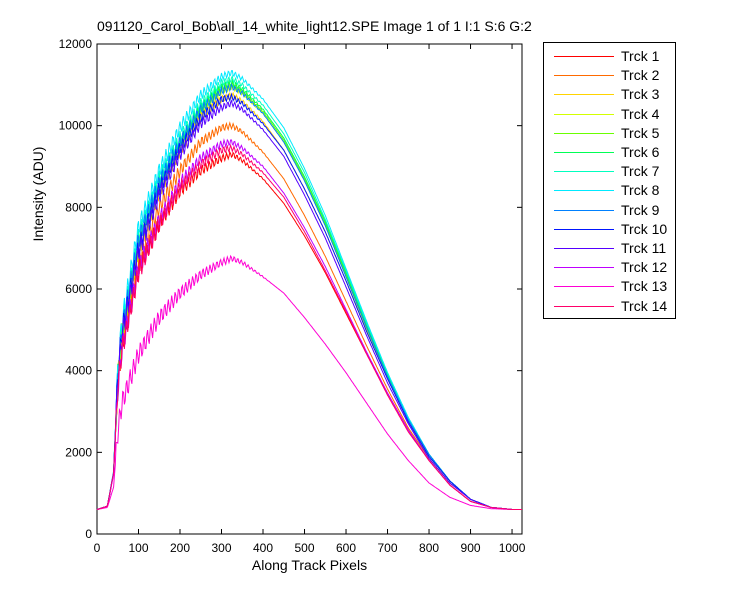 The image size is (750, 600). I want to click on legend-item: Trck 2, so click(609, 75).